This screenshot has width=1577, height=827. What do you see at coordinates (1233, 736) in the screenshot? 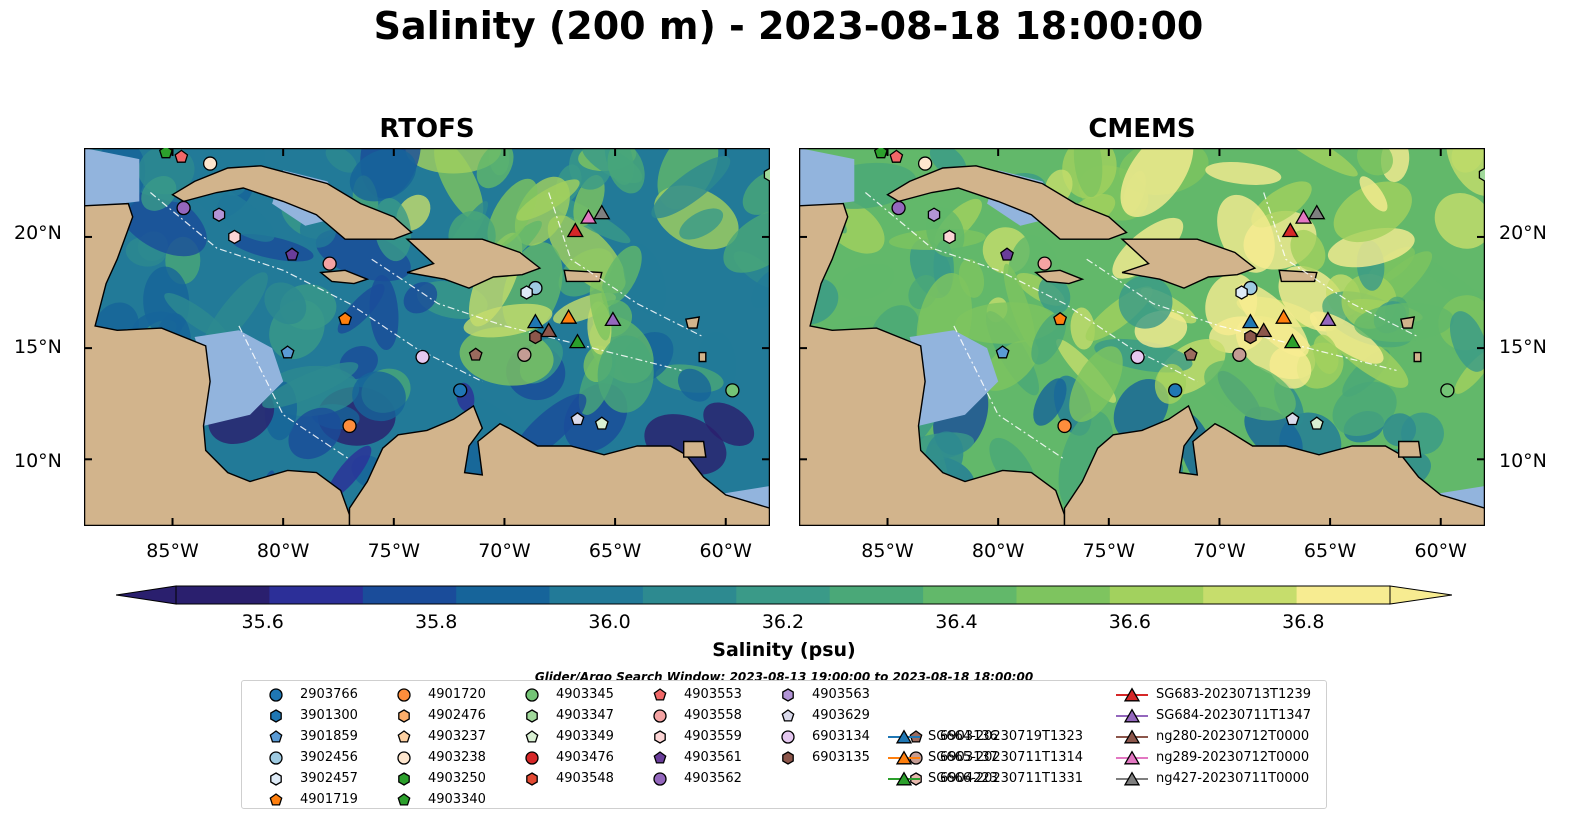
I see `legend-label: ng280-20230712T0000` at bounding box center [1233, 736].